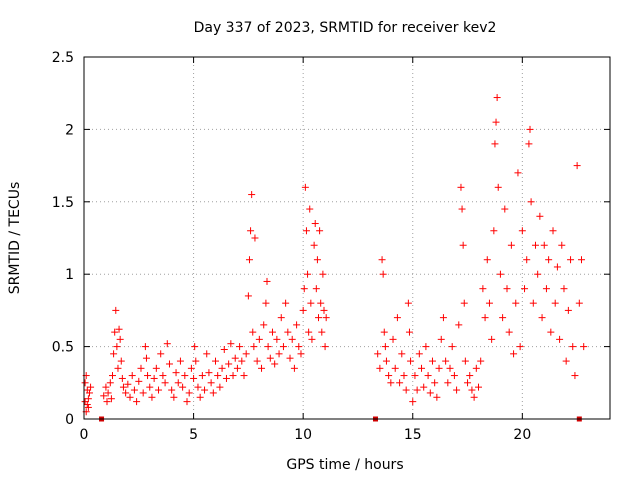 This screenshot has width=640, height=480. What do you see at coordinates (63, 58) in the screenshot?
I see `y-tick-label: 2.5` at bounding box center [63, 58].